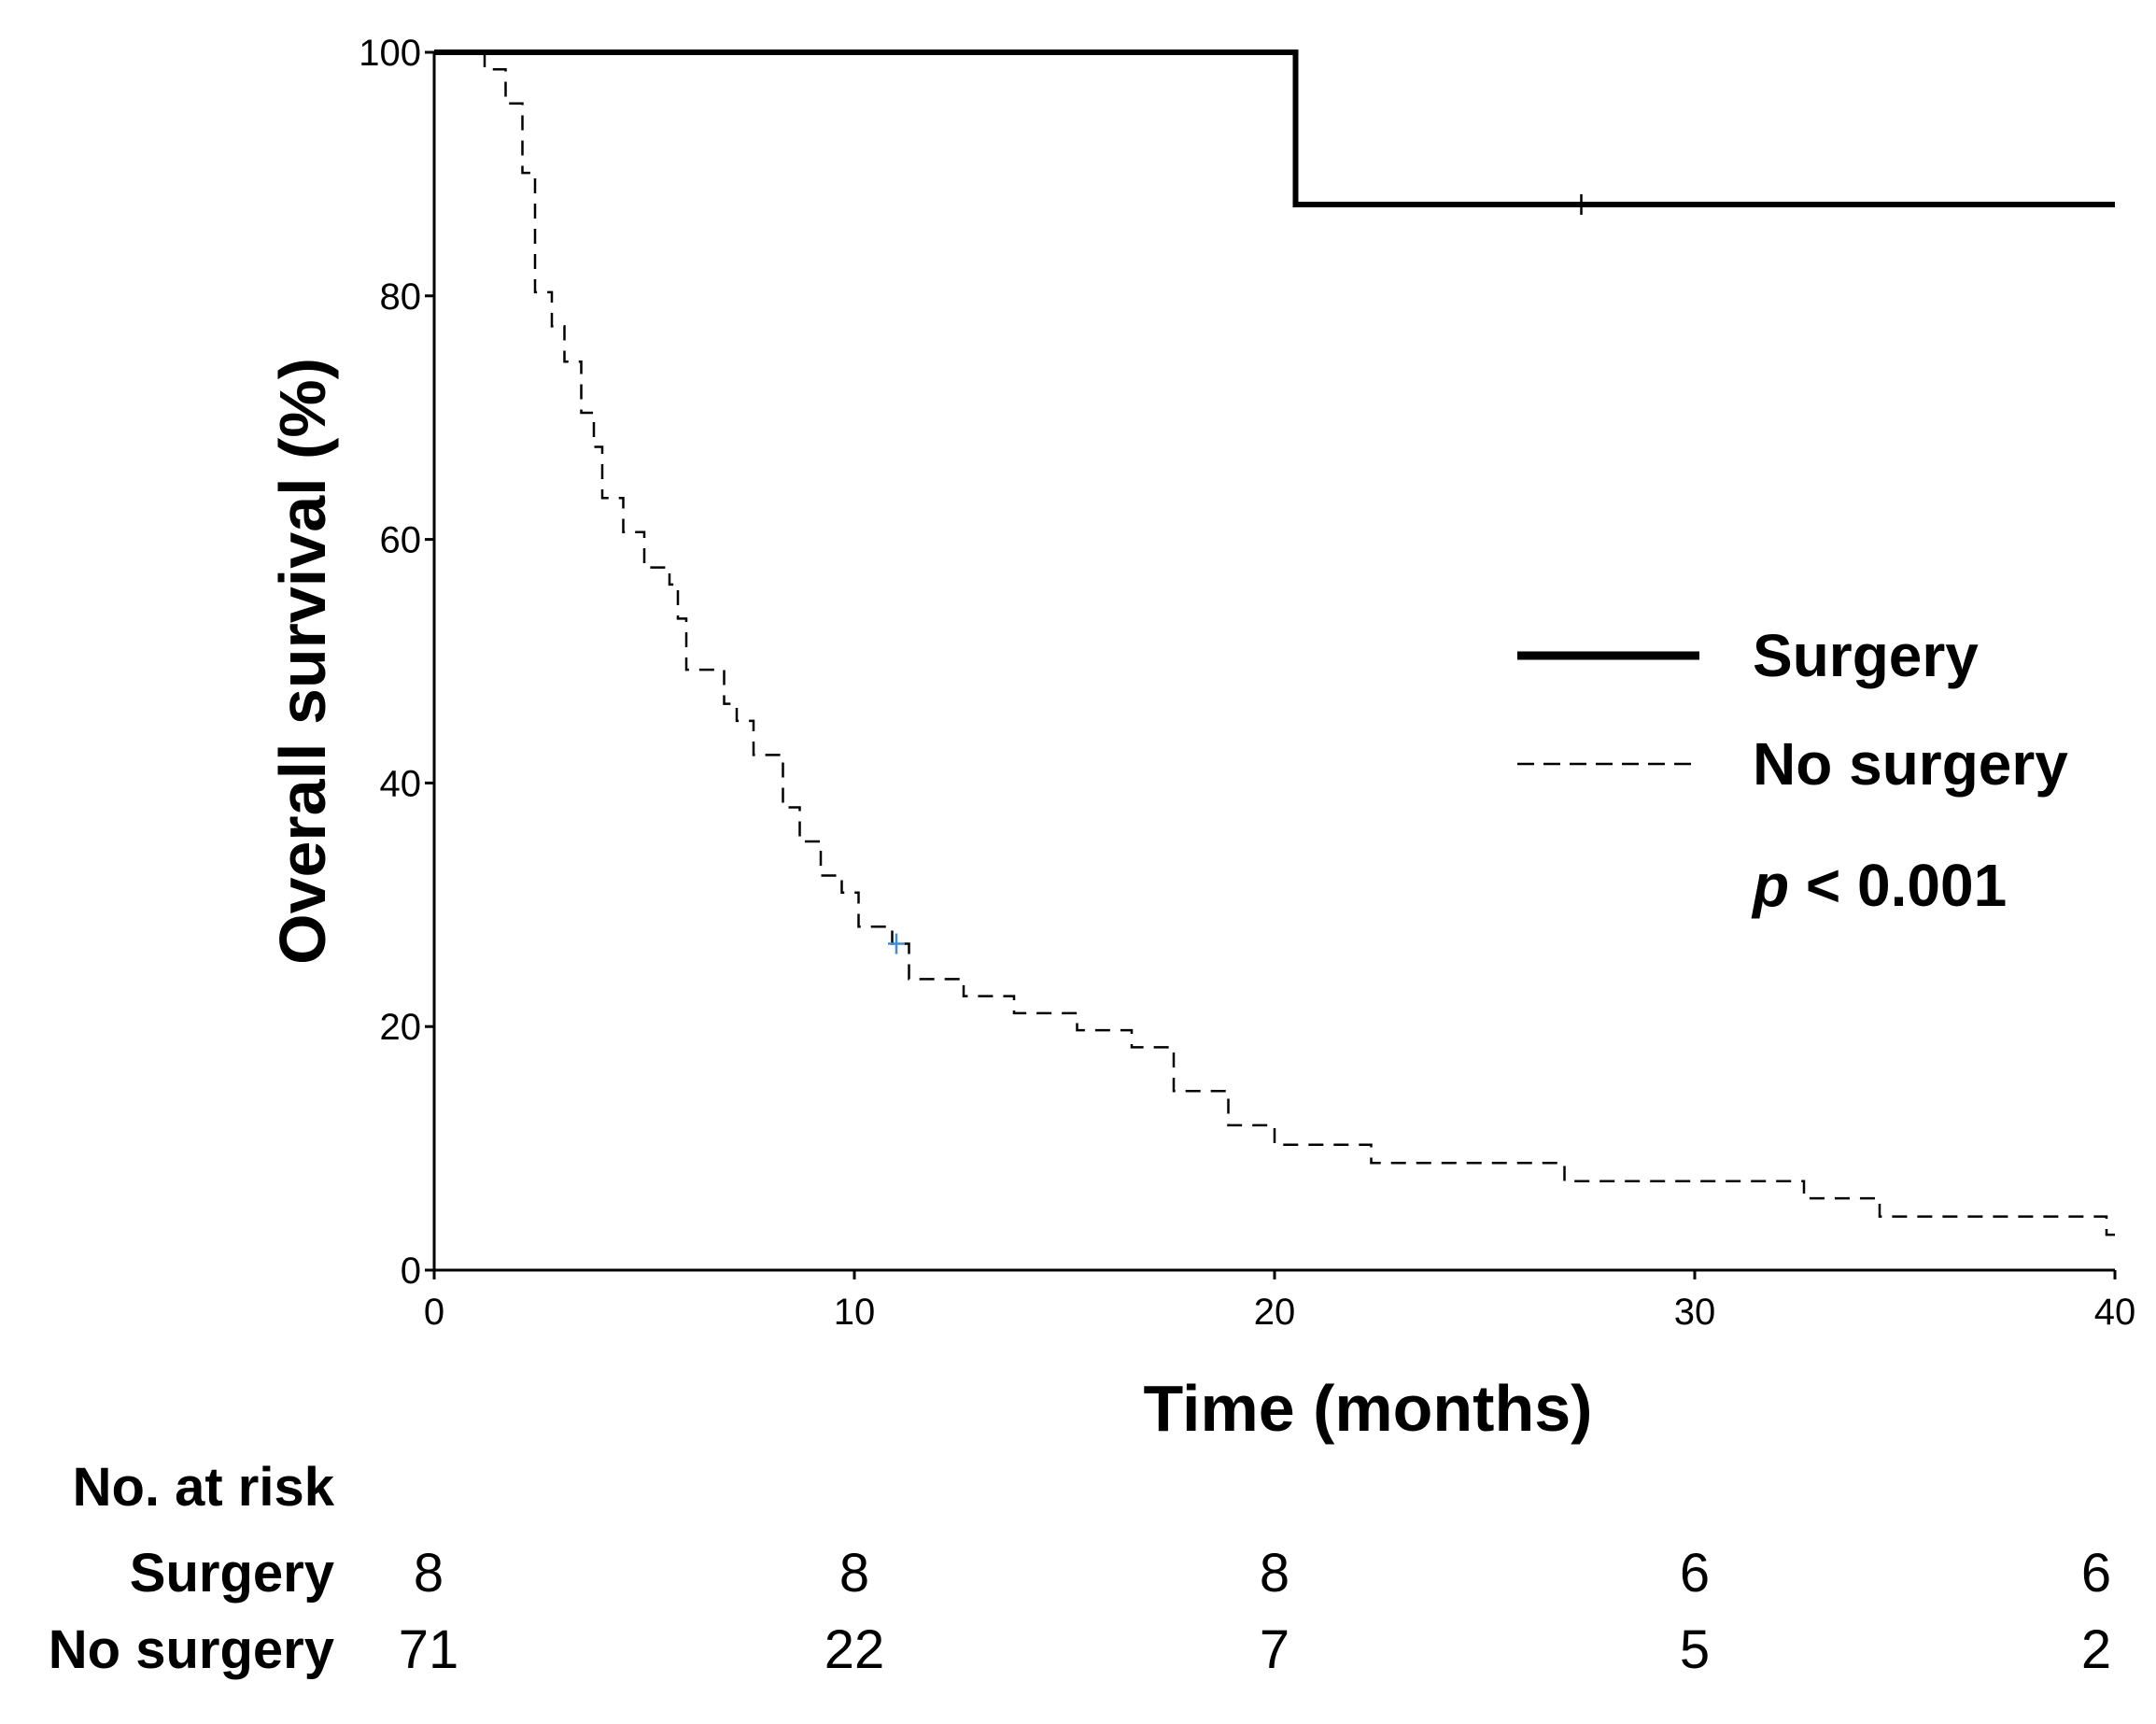 Image resolution: width=2156 pixels, height=1724 pixels. I want to click on risk-row-label-surgery: Surgery, so click(232, 1573).